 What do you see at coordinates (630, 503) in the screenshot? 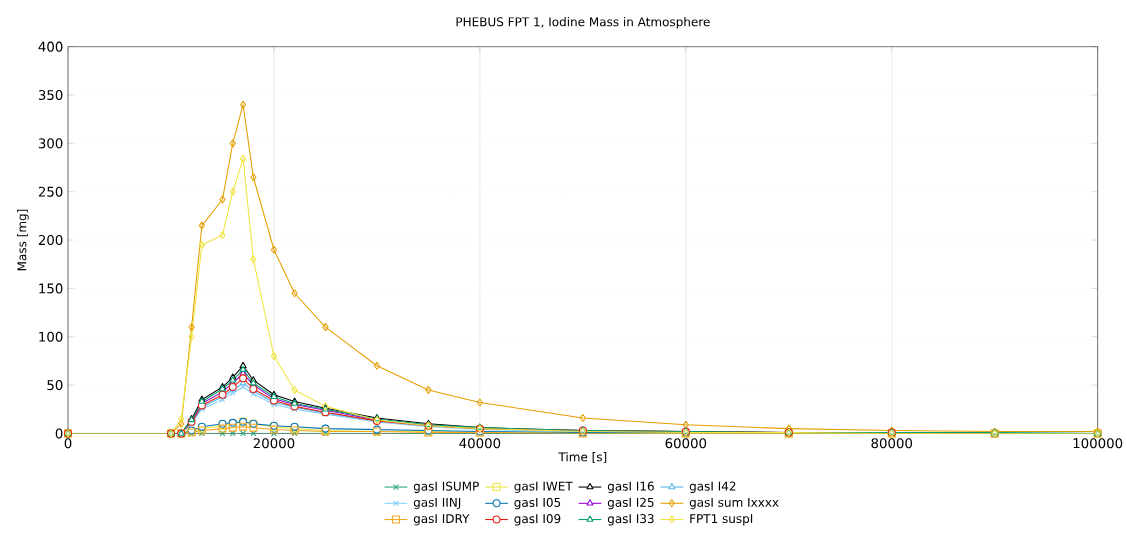
I see `legend-label: gasI I25` at bounding box center [630, 503].